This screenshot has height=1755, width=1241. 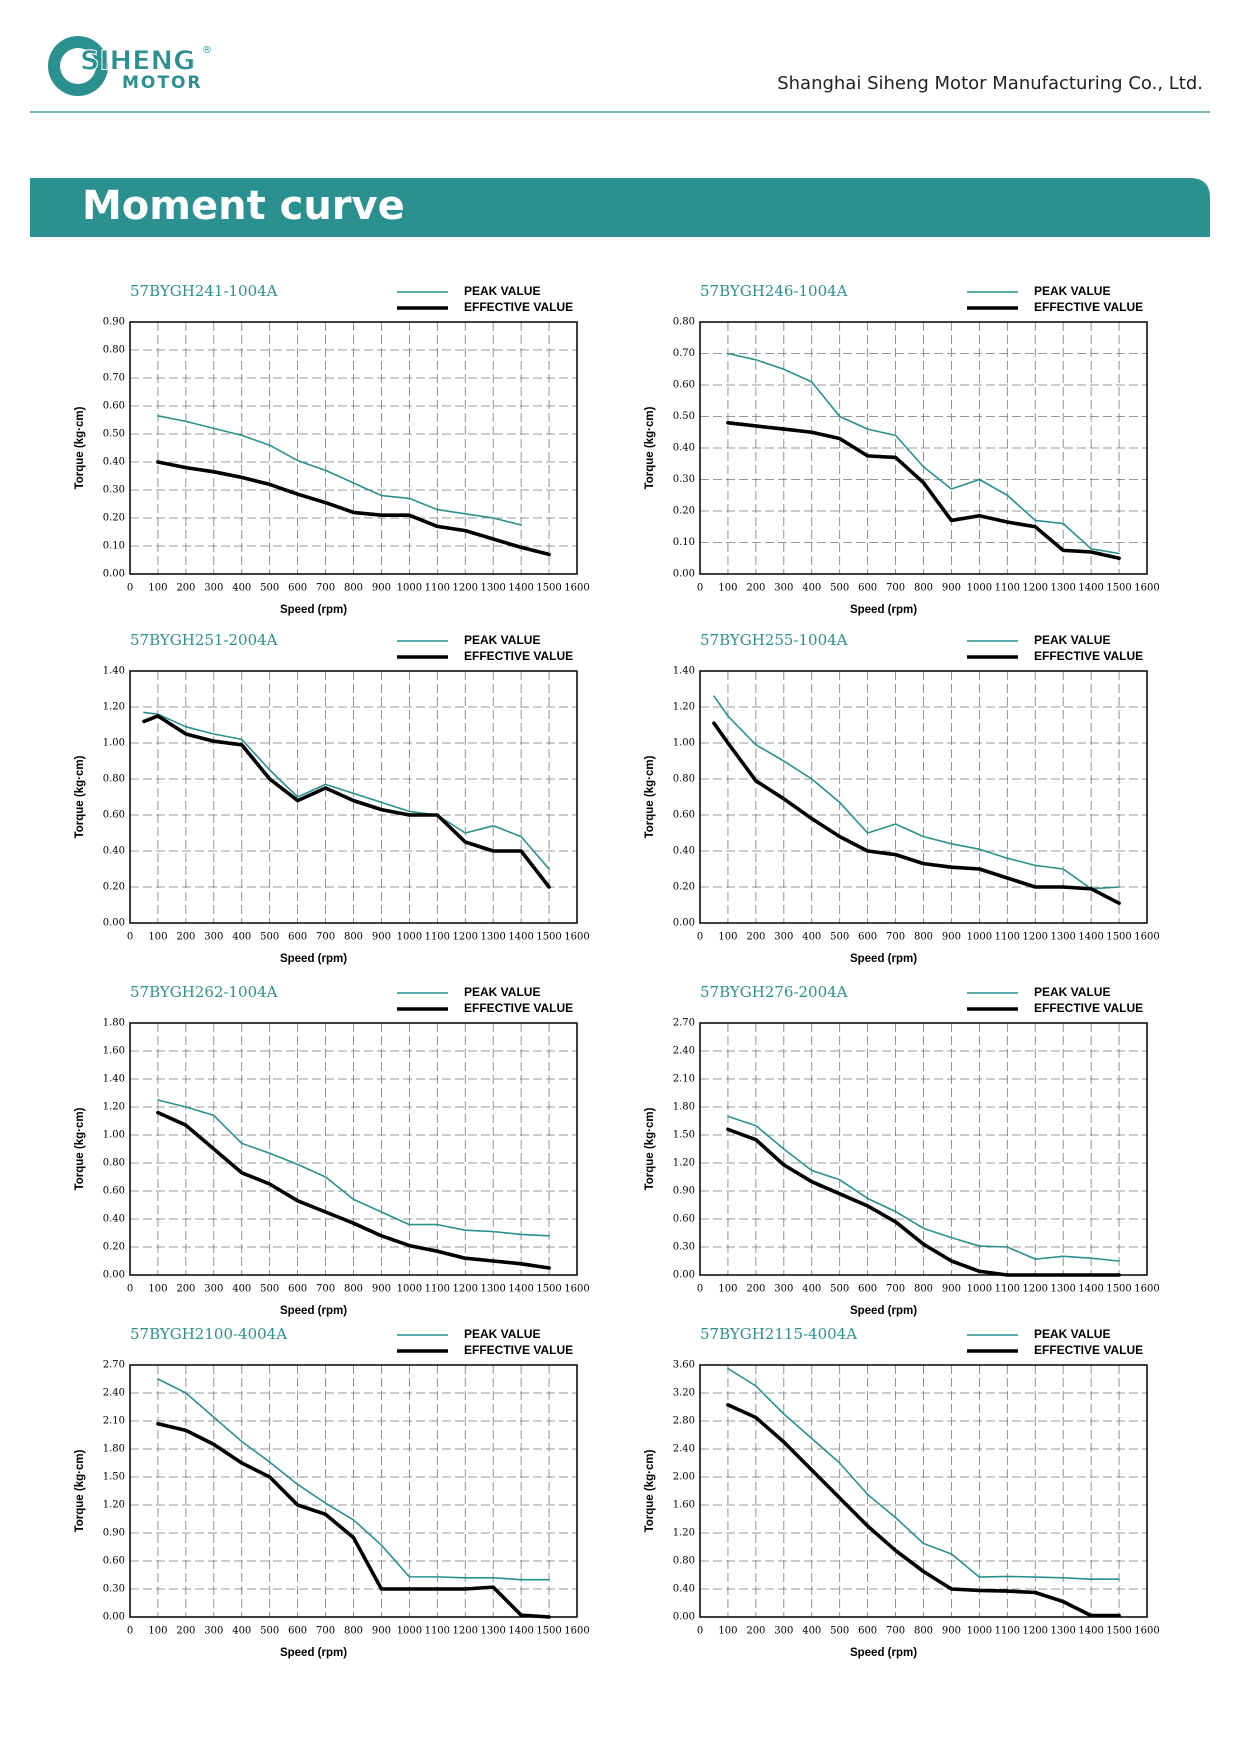 I want to click on chart-title: 57BYGH262-1004A, so click(x=204, y=992).